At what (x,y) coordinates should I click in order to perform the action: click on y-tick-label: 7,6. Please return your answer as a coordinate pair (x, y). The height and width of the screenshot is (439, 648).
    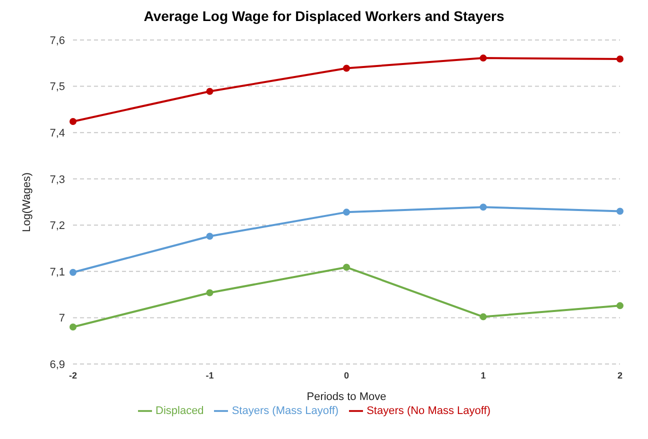
    Looking at the image, I should click on (57, 40).